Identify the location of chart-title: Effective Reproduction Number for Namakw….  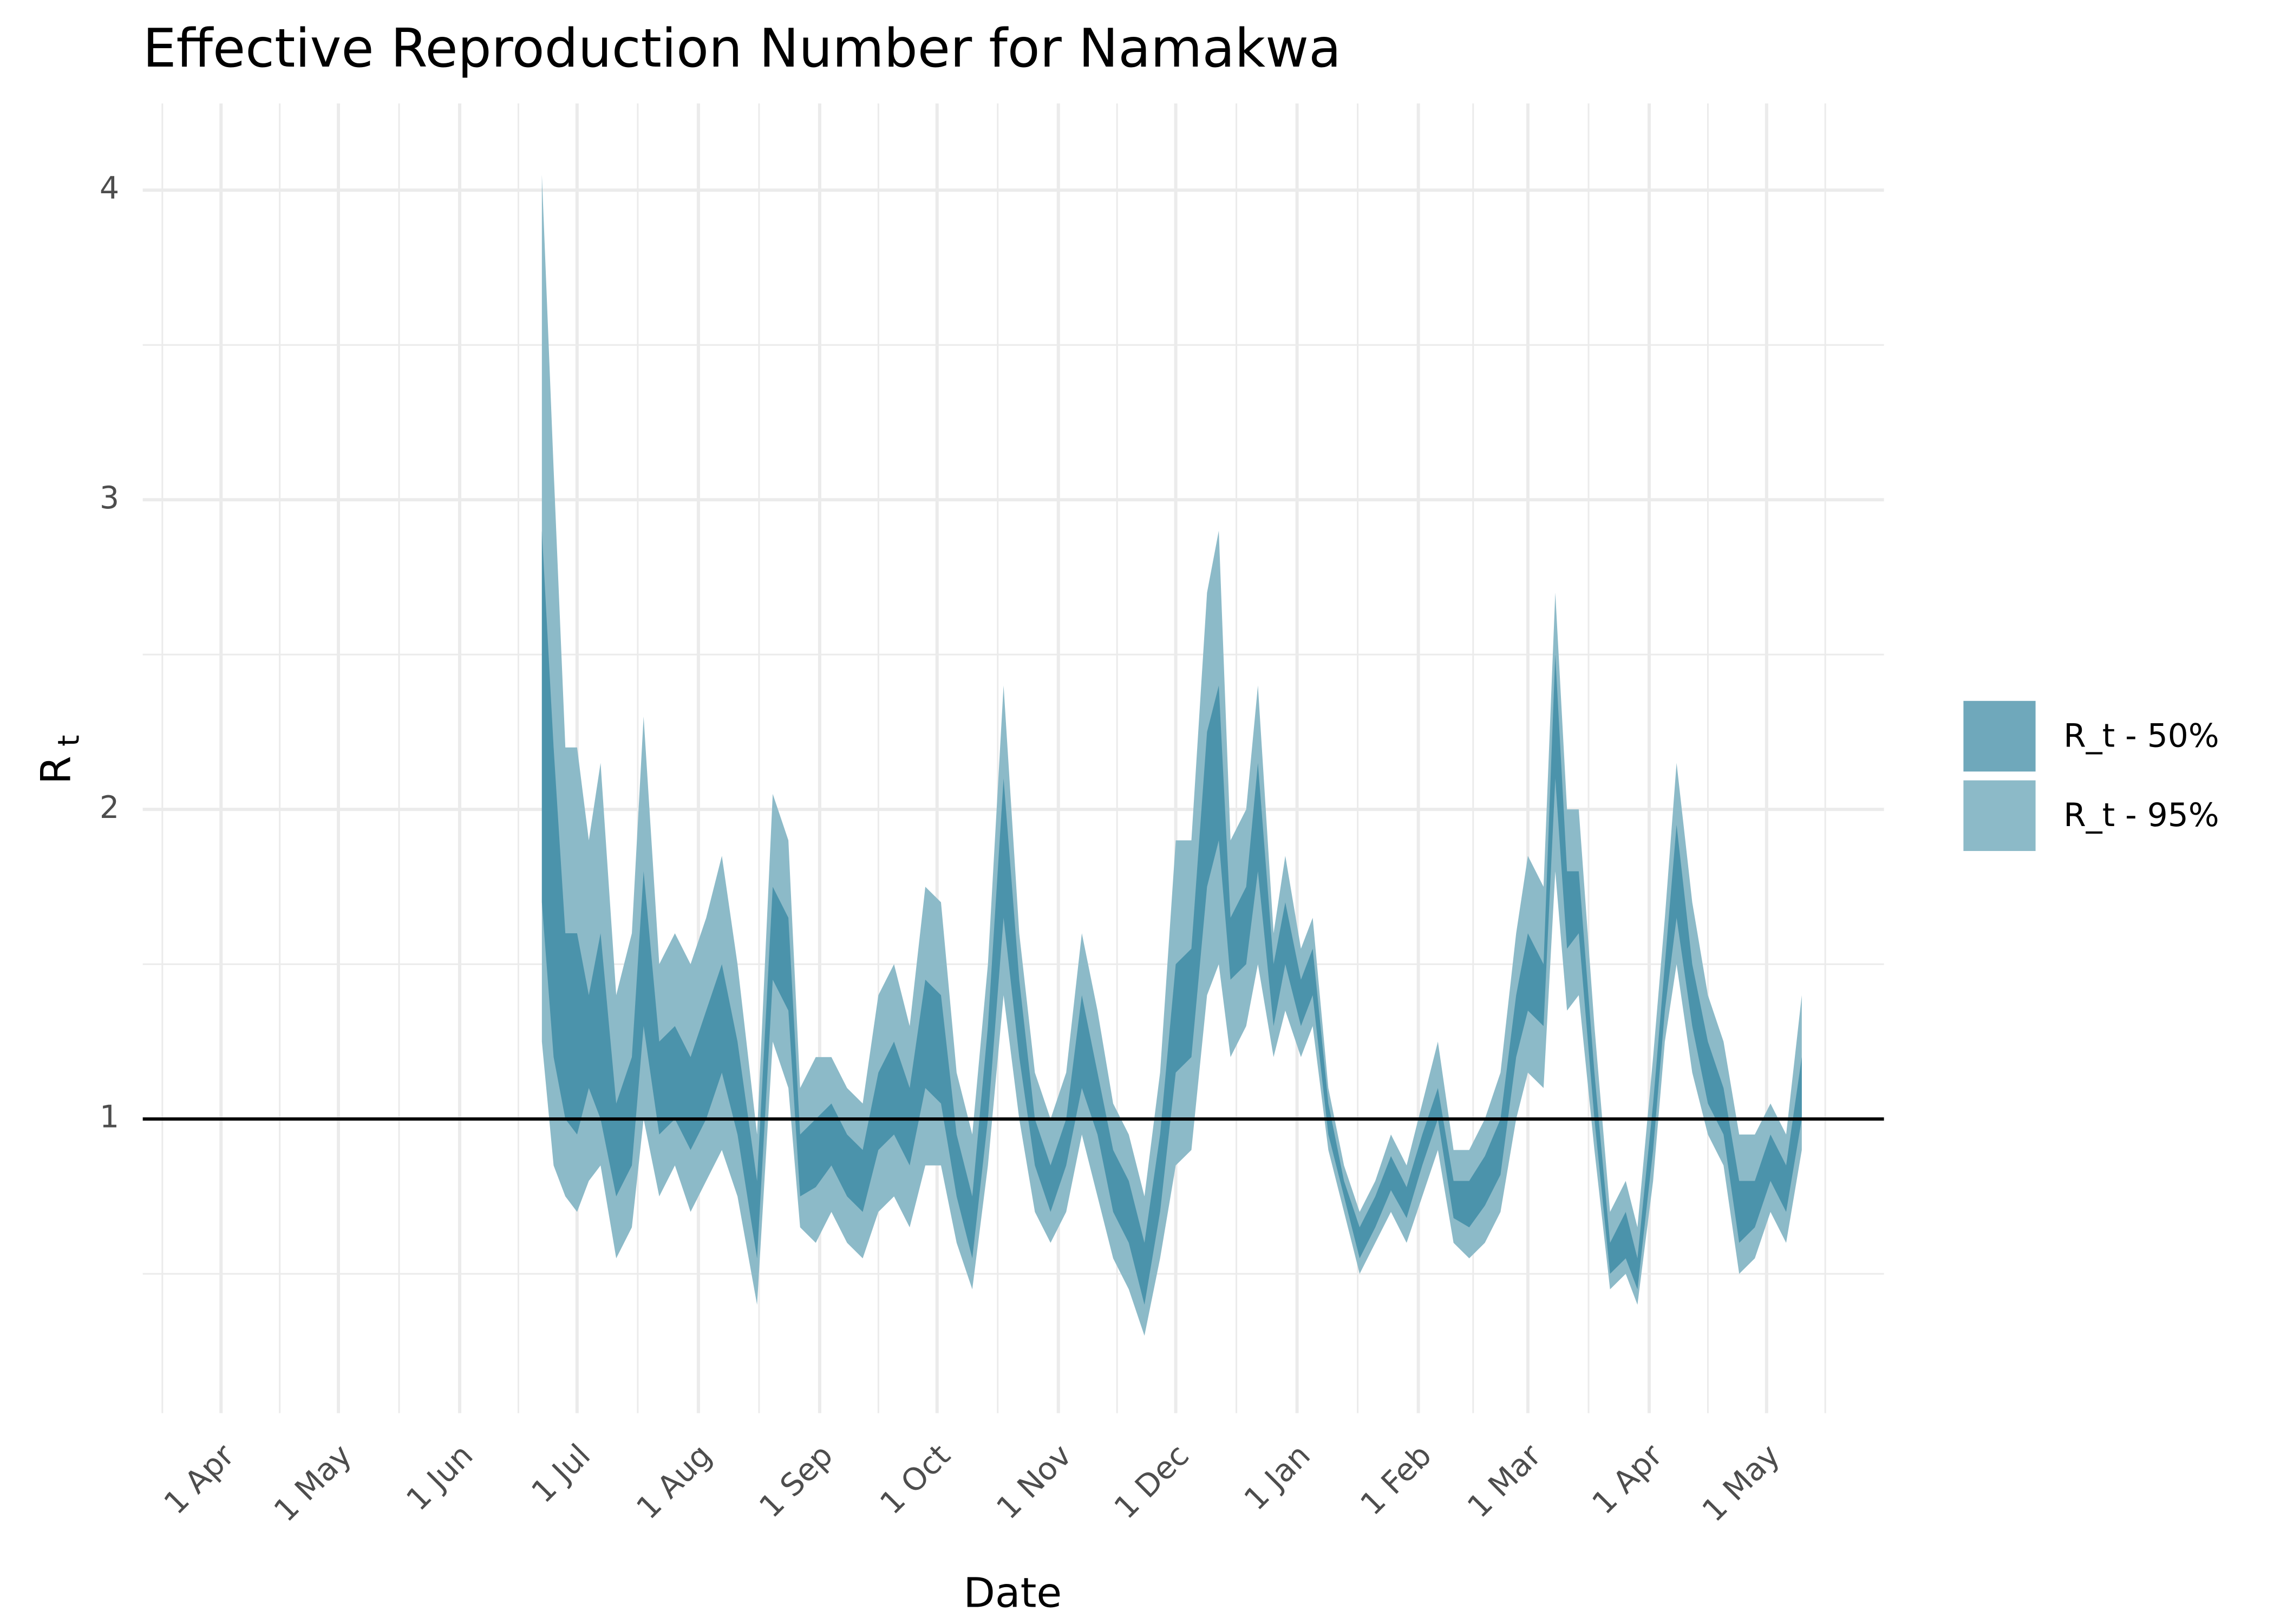
(742, 49).